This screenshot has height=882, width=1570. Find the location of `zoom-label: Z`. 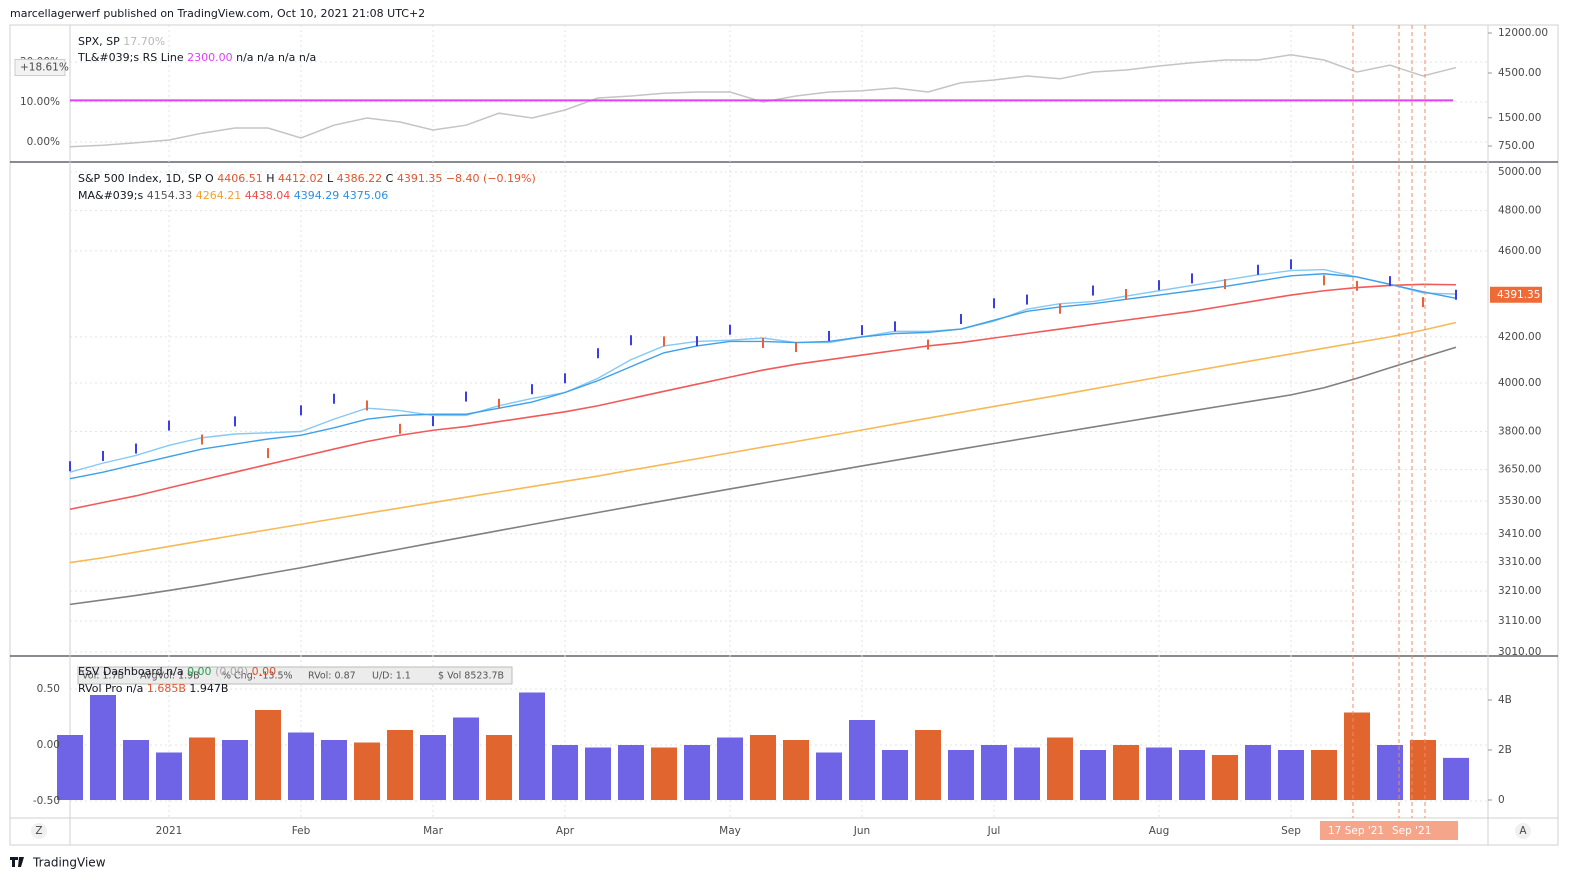

zoom-label: Z is located at coordinates (38, 831).